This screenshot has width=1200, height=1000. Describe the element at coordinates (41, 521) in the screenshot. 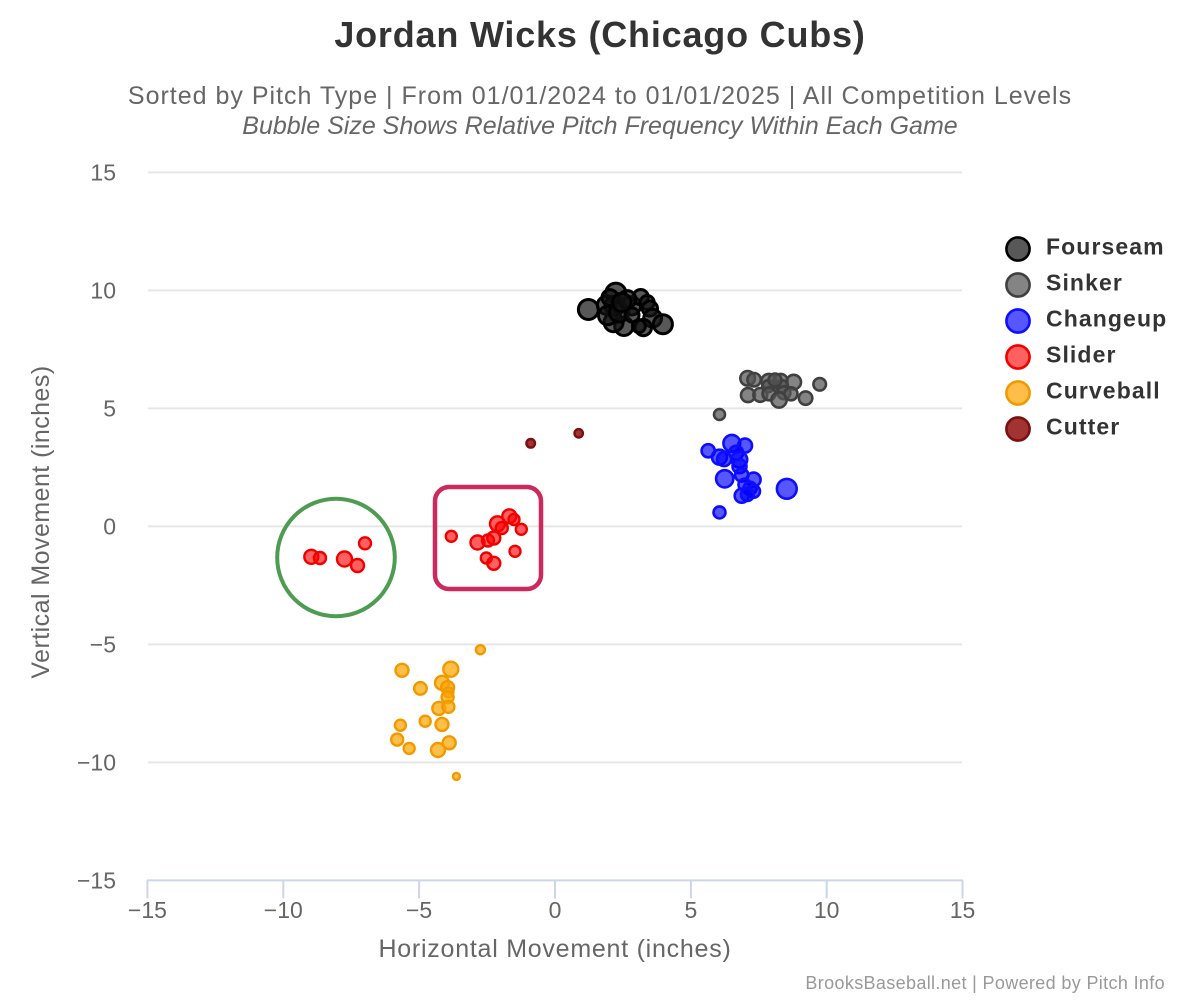

I see `svg-text: Vertical Movement (inches)` at that location.